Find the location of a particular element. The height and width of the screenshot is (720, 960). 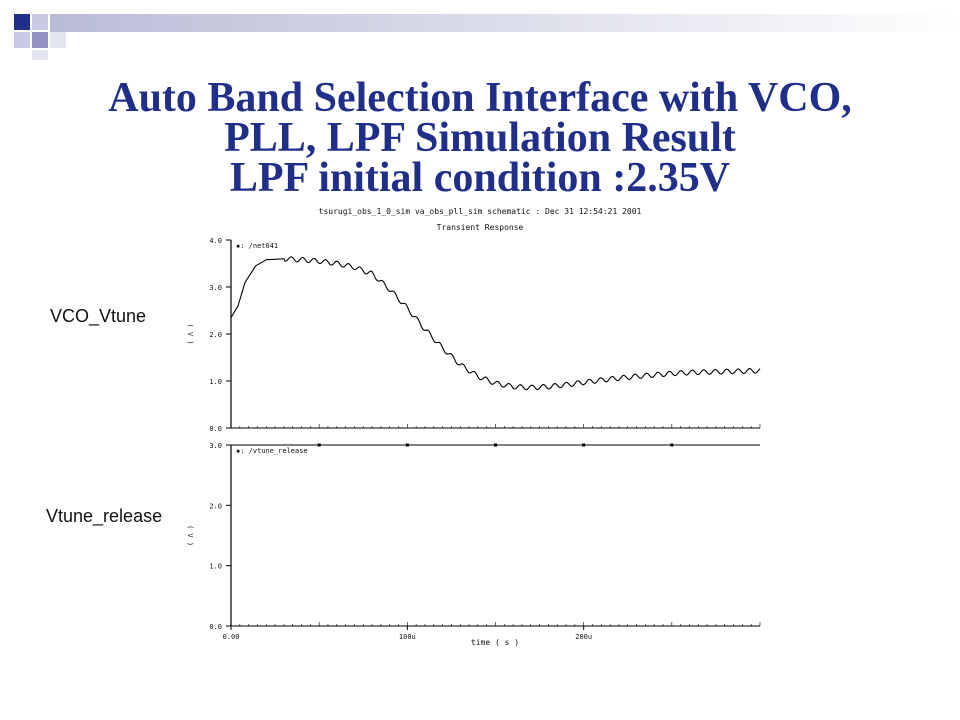

y-tick-label: 4.0 is located at coordinates (215, 241).